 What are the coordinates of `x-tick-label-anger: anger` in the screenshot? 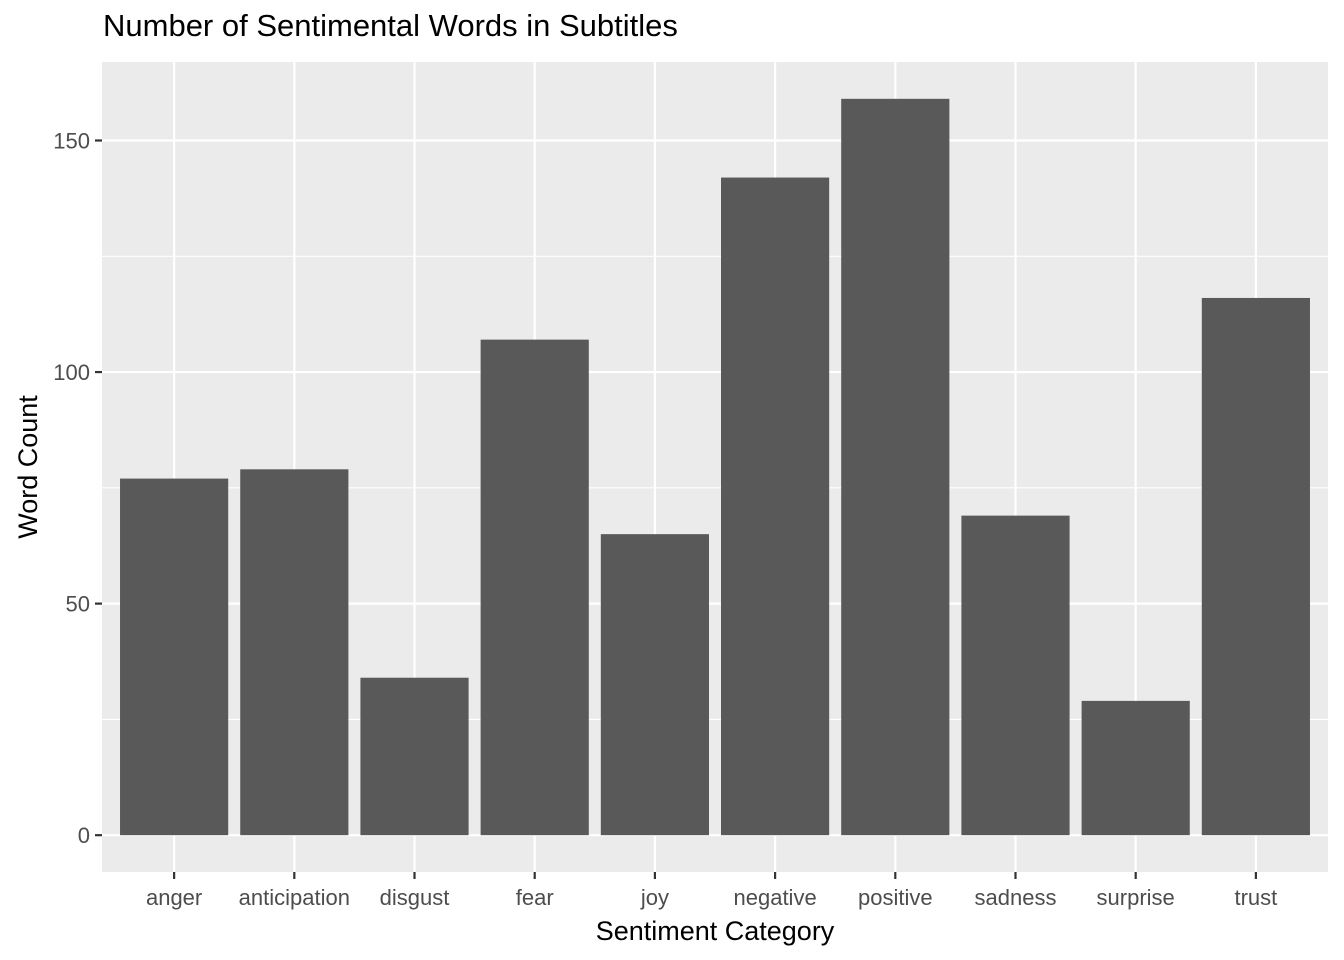 It's located at (174, 897).